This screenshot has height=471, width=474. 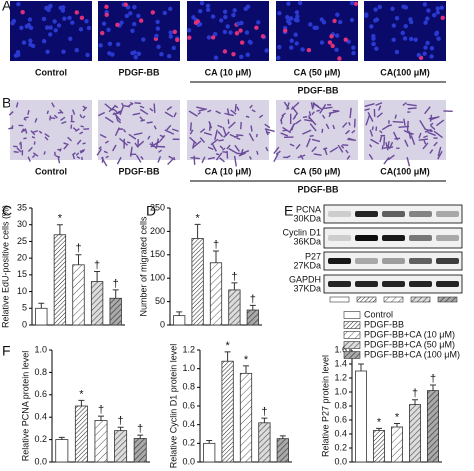 What do you see at coordinates (409, 344) in the screenshot?
I see `legend-label: PDGF-BB+CA (50 μM)` at bounding box center [409, 344].